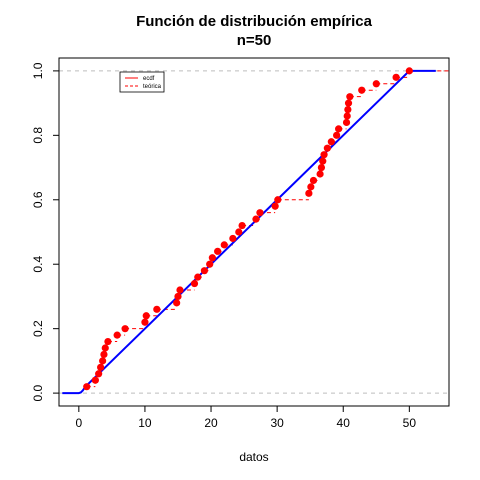 Image resolution: width=480 pixels, height=480 pixels. Describe the element at coordinates (152, 87) in the screenshot. I see `legend-theory-label: teórica` at that location.